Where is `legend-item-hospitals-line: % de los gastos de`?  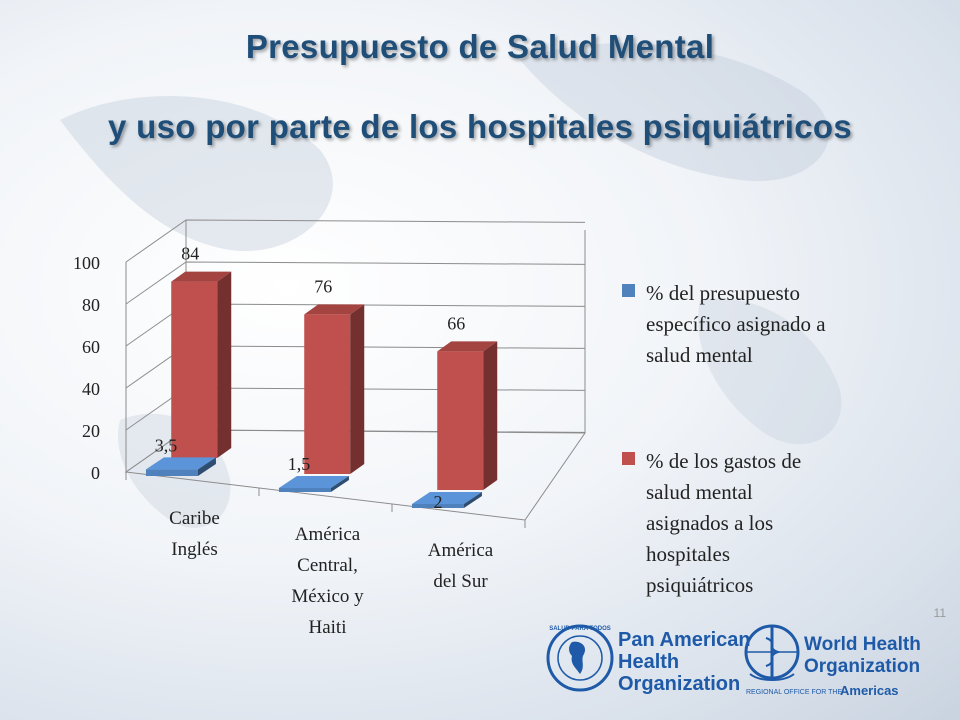 legend-item-hospitals-line: % de los gastos de is located at coordinates (724, 461).